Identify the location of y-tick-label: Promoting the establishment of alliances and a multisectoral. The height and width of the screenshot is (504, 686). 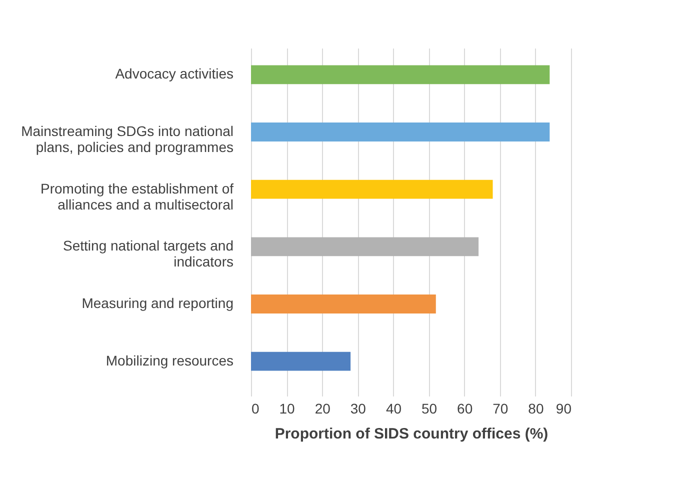
(137, 196).